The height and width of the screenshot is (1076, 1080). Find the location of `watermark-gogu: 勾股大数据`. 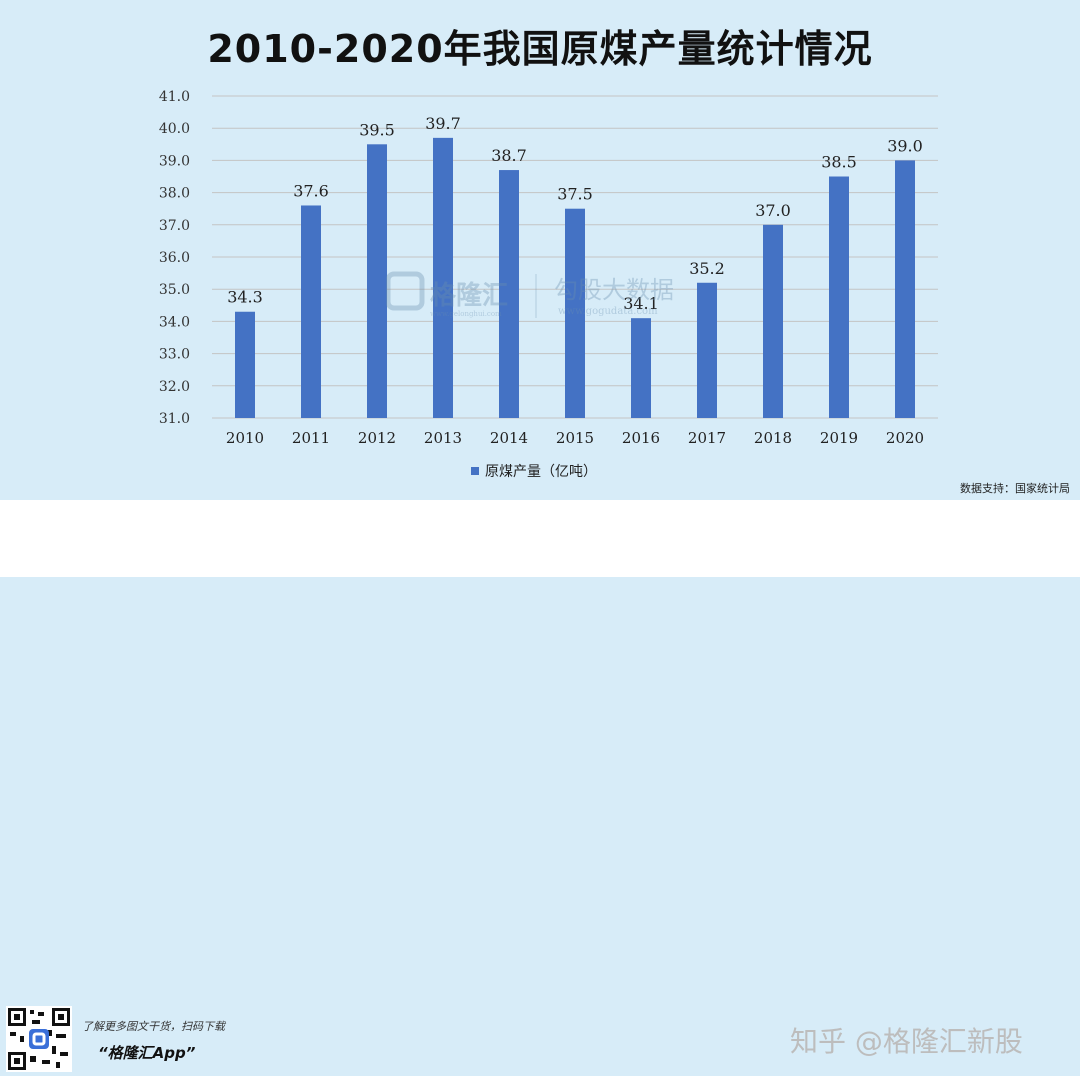

watermark-gogu: 勾股大数据 is located at coordinates (614, 290).